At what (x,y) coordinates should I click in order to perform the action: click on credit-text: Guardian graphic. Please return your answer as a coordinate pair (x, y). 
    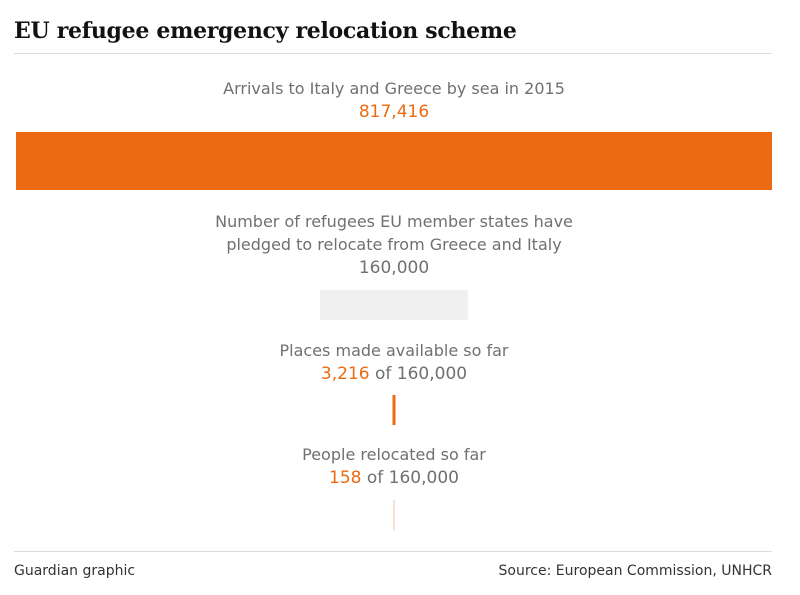
    Looking at the image, I should click on (75, 571).